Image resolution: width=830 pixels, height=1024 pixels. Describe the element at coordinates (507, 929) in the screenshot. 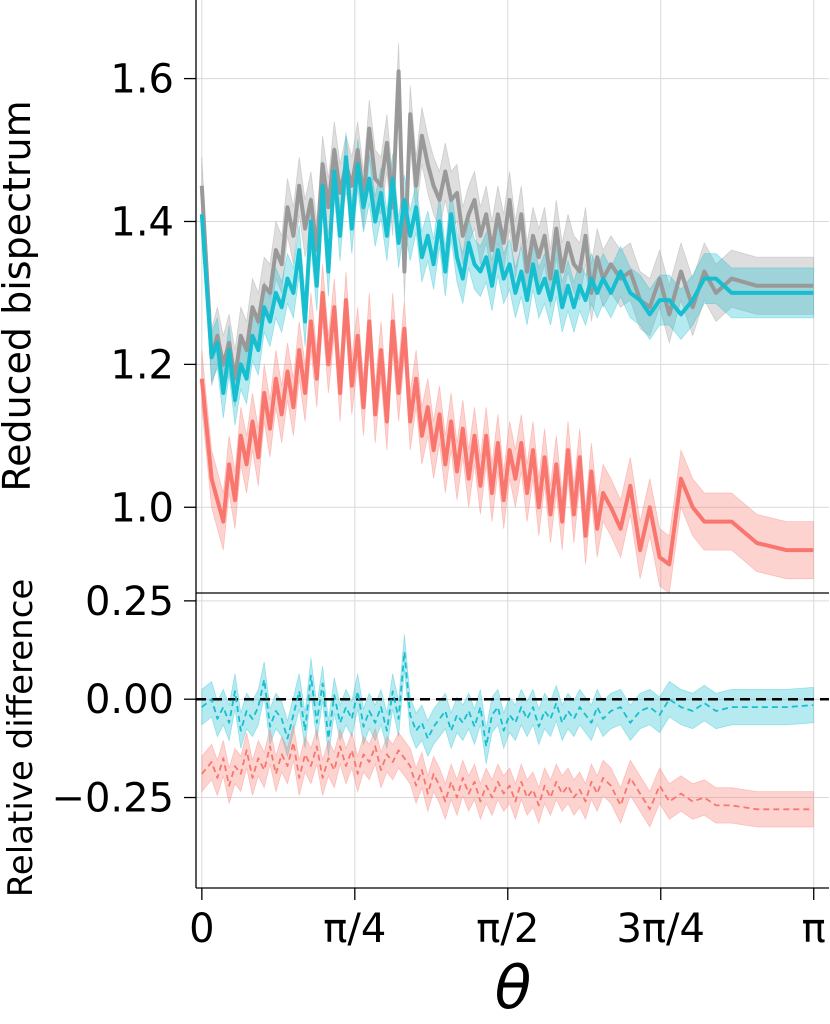

I see `x-tick-label-2: π/2` at that location.